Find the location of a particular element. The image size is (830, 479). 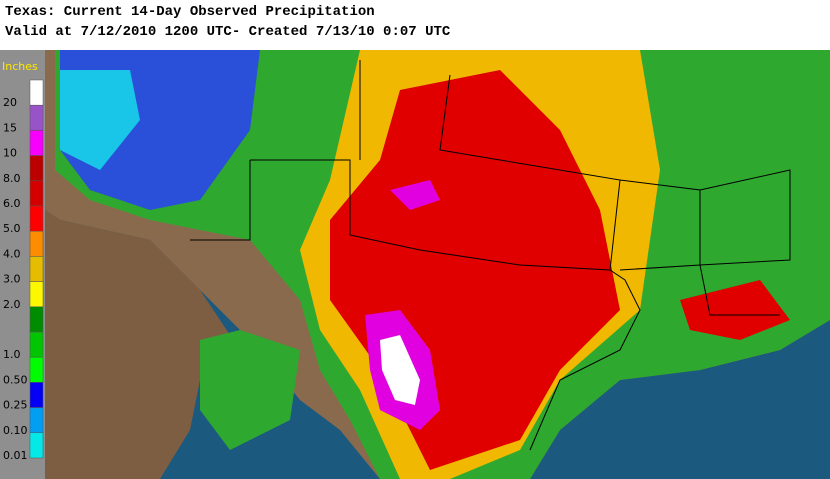

legend-unit: Inches is located at coordinates (20, 66).